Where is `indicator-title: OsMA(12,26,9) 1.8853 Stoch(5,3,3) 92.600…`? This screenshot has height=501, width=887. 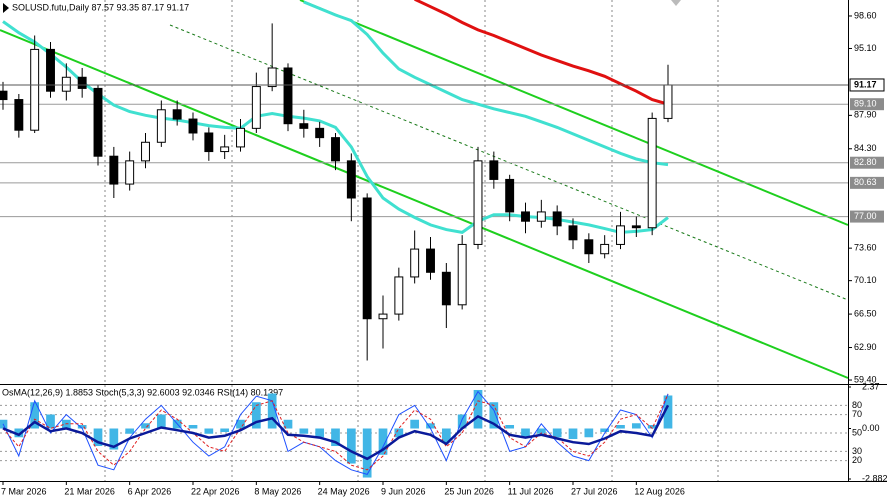 indicator-title: OsMA(12,26,9) 1.8853 Stoch(5,3,3) 92.600… is located at coordinates (142, 392).